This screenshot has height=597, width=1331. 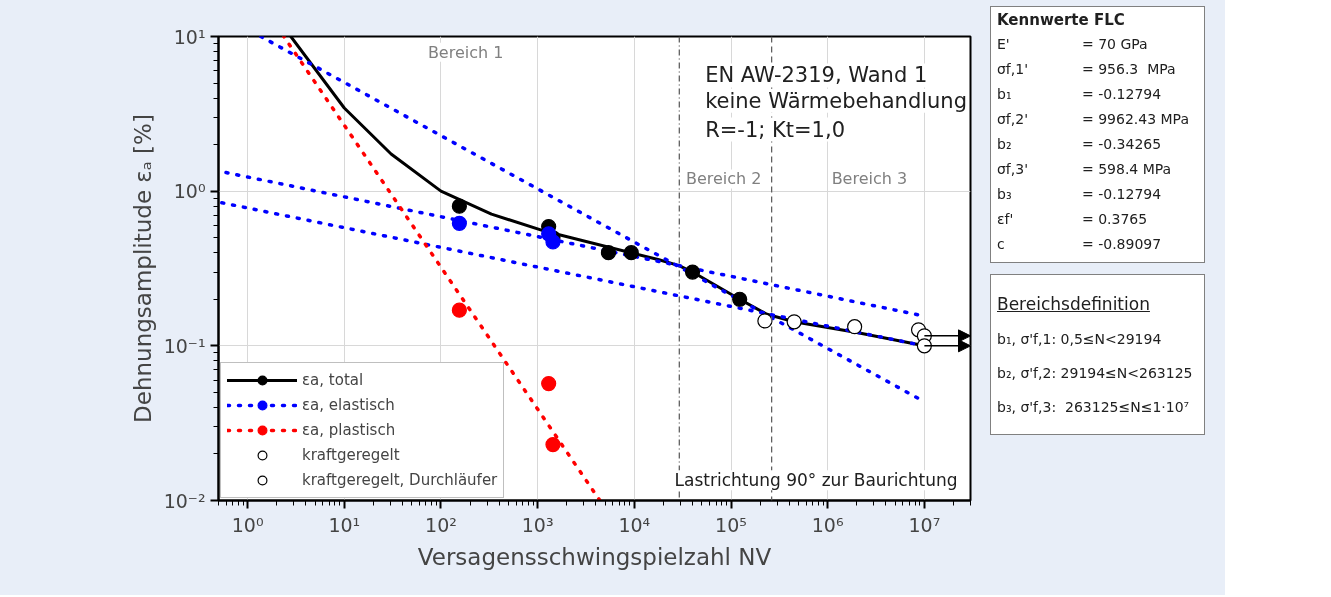 I want to click on legend-label: kraftgeregelt, so click(x=351, y=455).